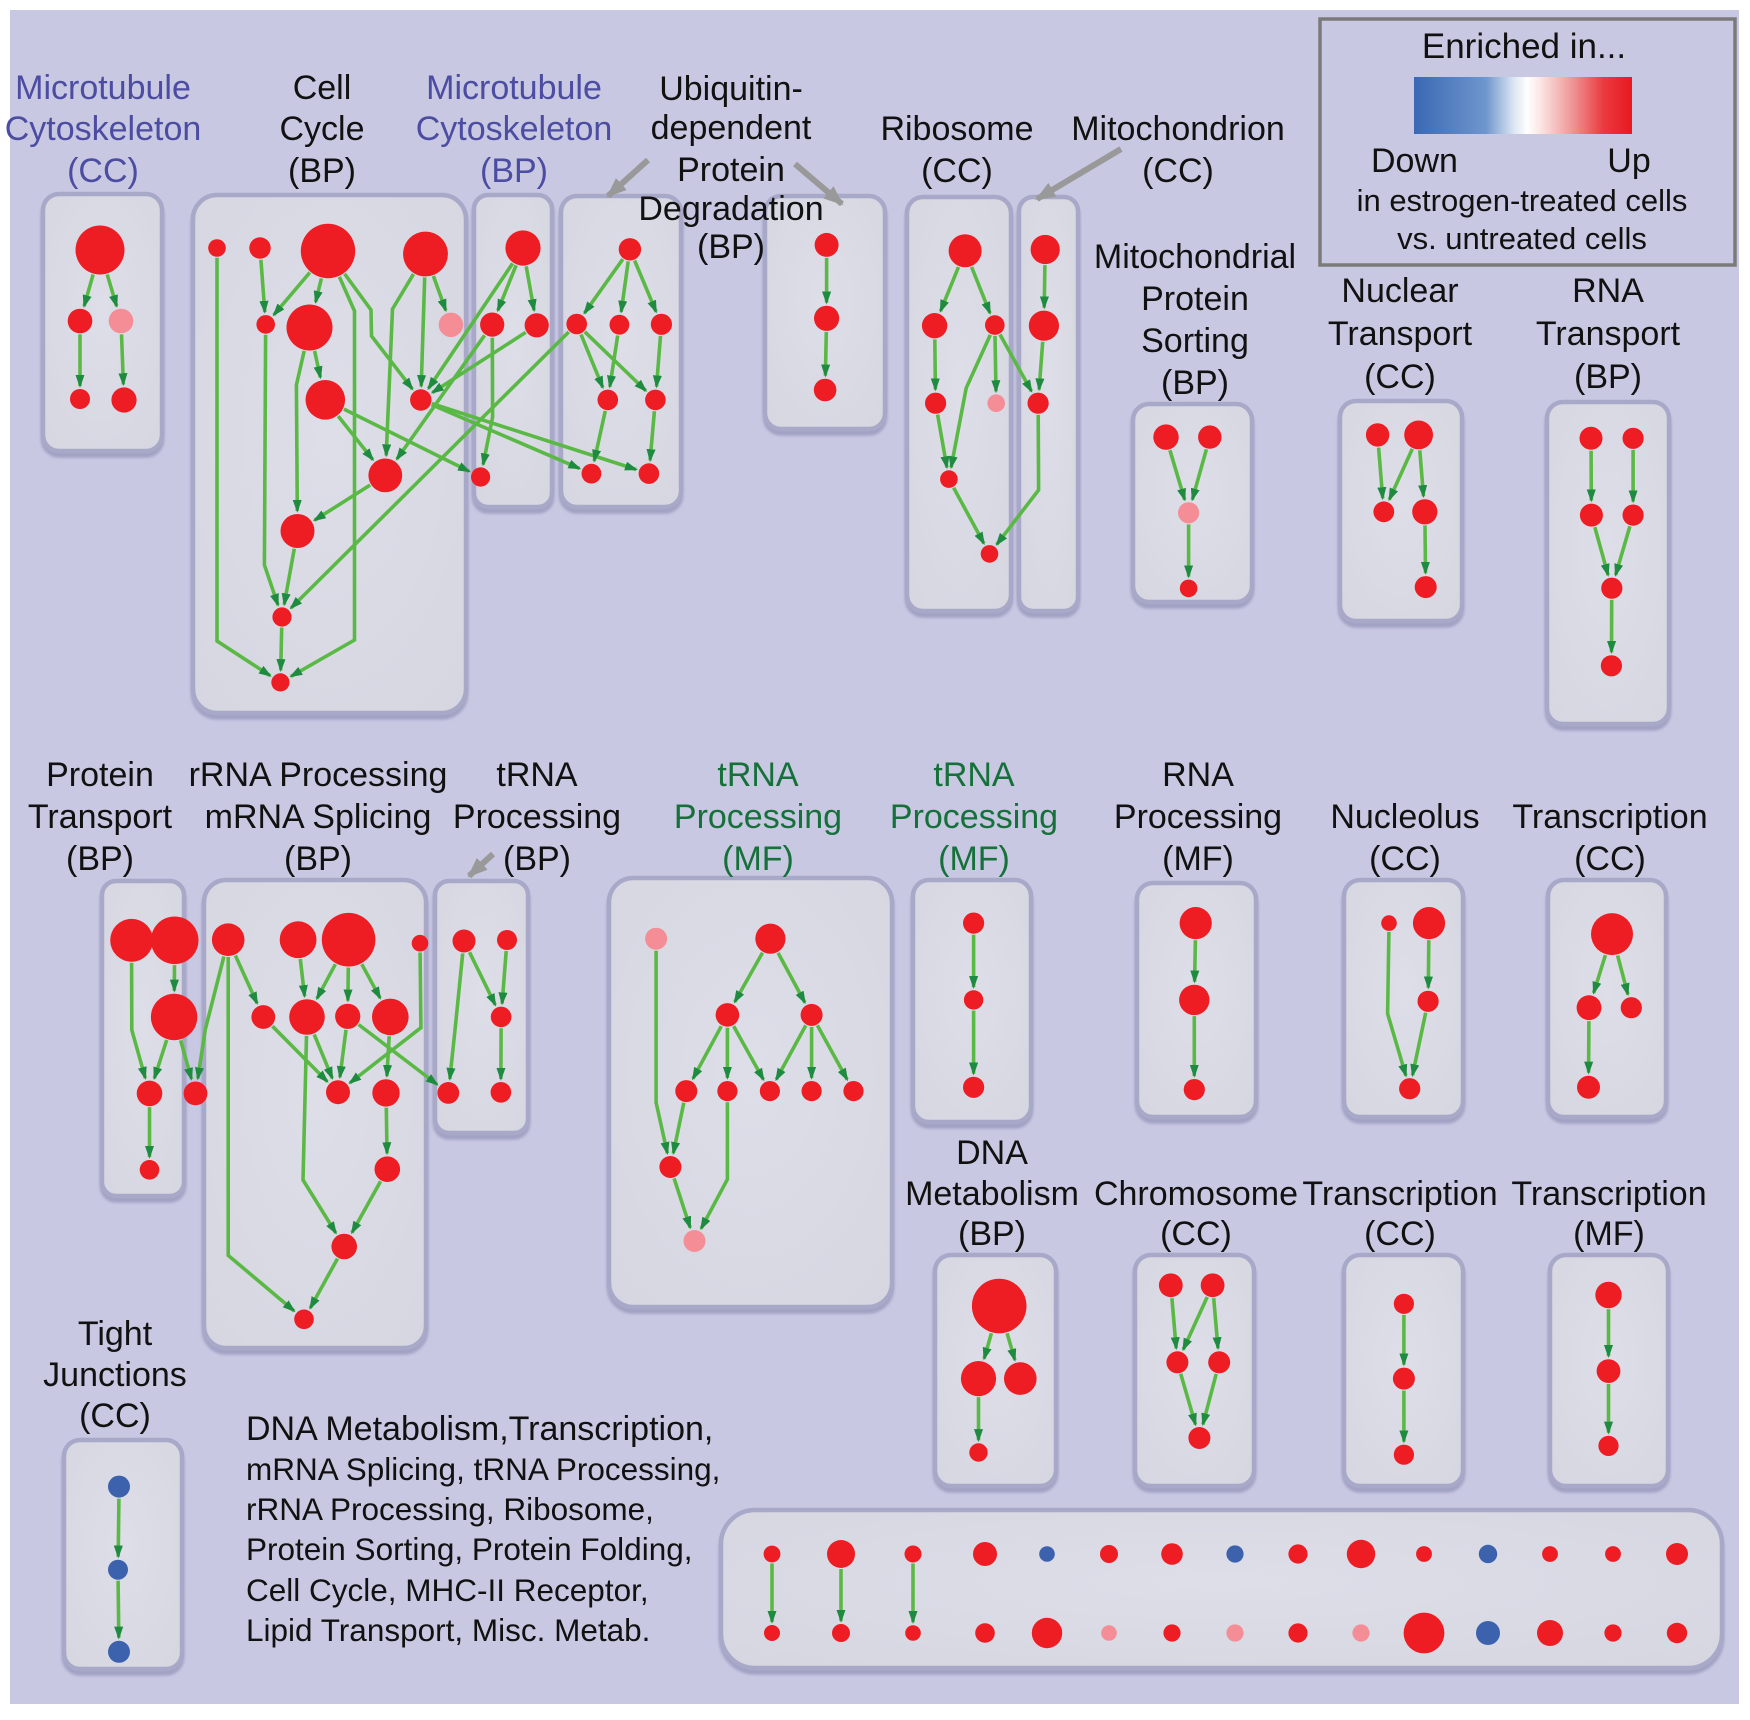 The width and height of the screenshot is (1750, 1720). What do you see at coordinates (1195, 257) in the screenshot?
I see `svg-text: Mitochondrial` at bounding box center [1195, 257].